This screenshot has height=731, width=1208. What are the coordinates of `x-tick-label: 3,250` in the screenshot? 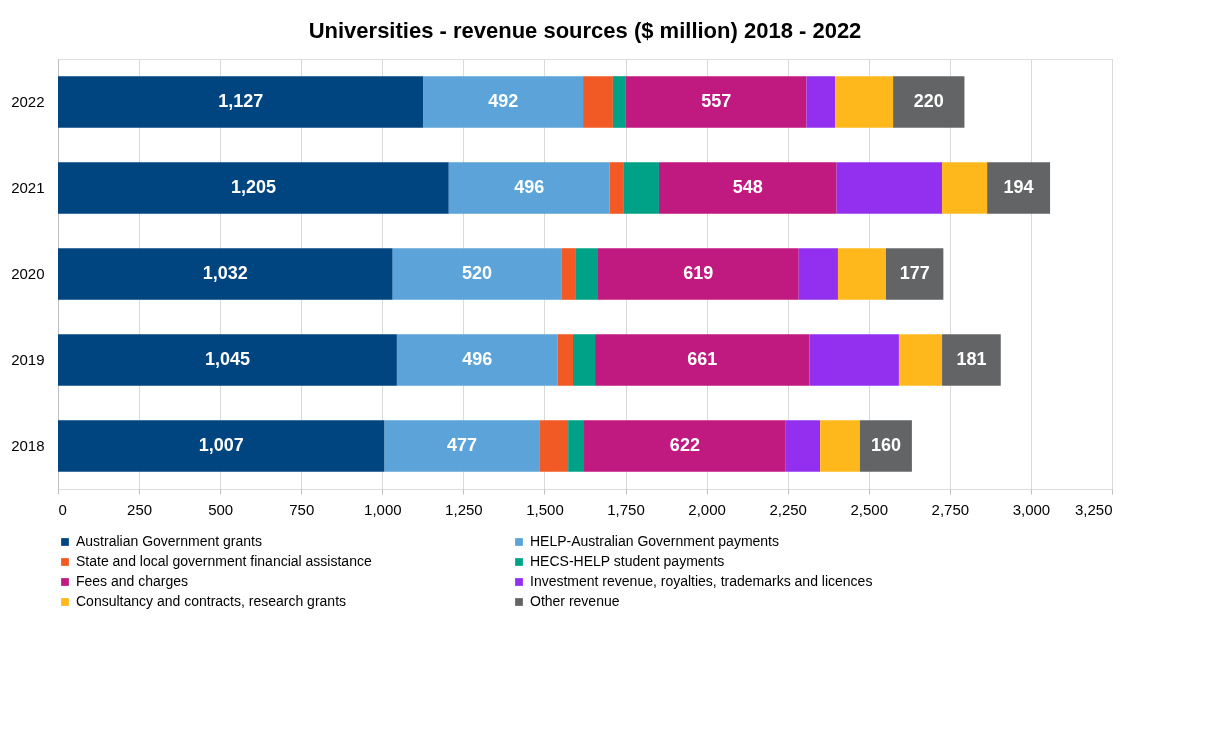 It's located at (1093, 509).